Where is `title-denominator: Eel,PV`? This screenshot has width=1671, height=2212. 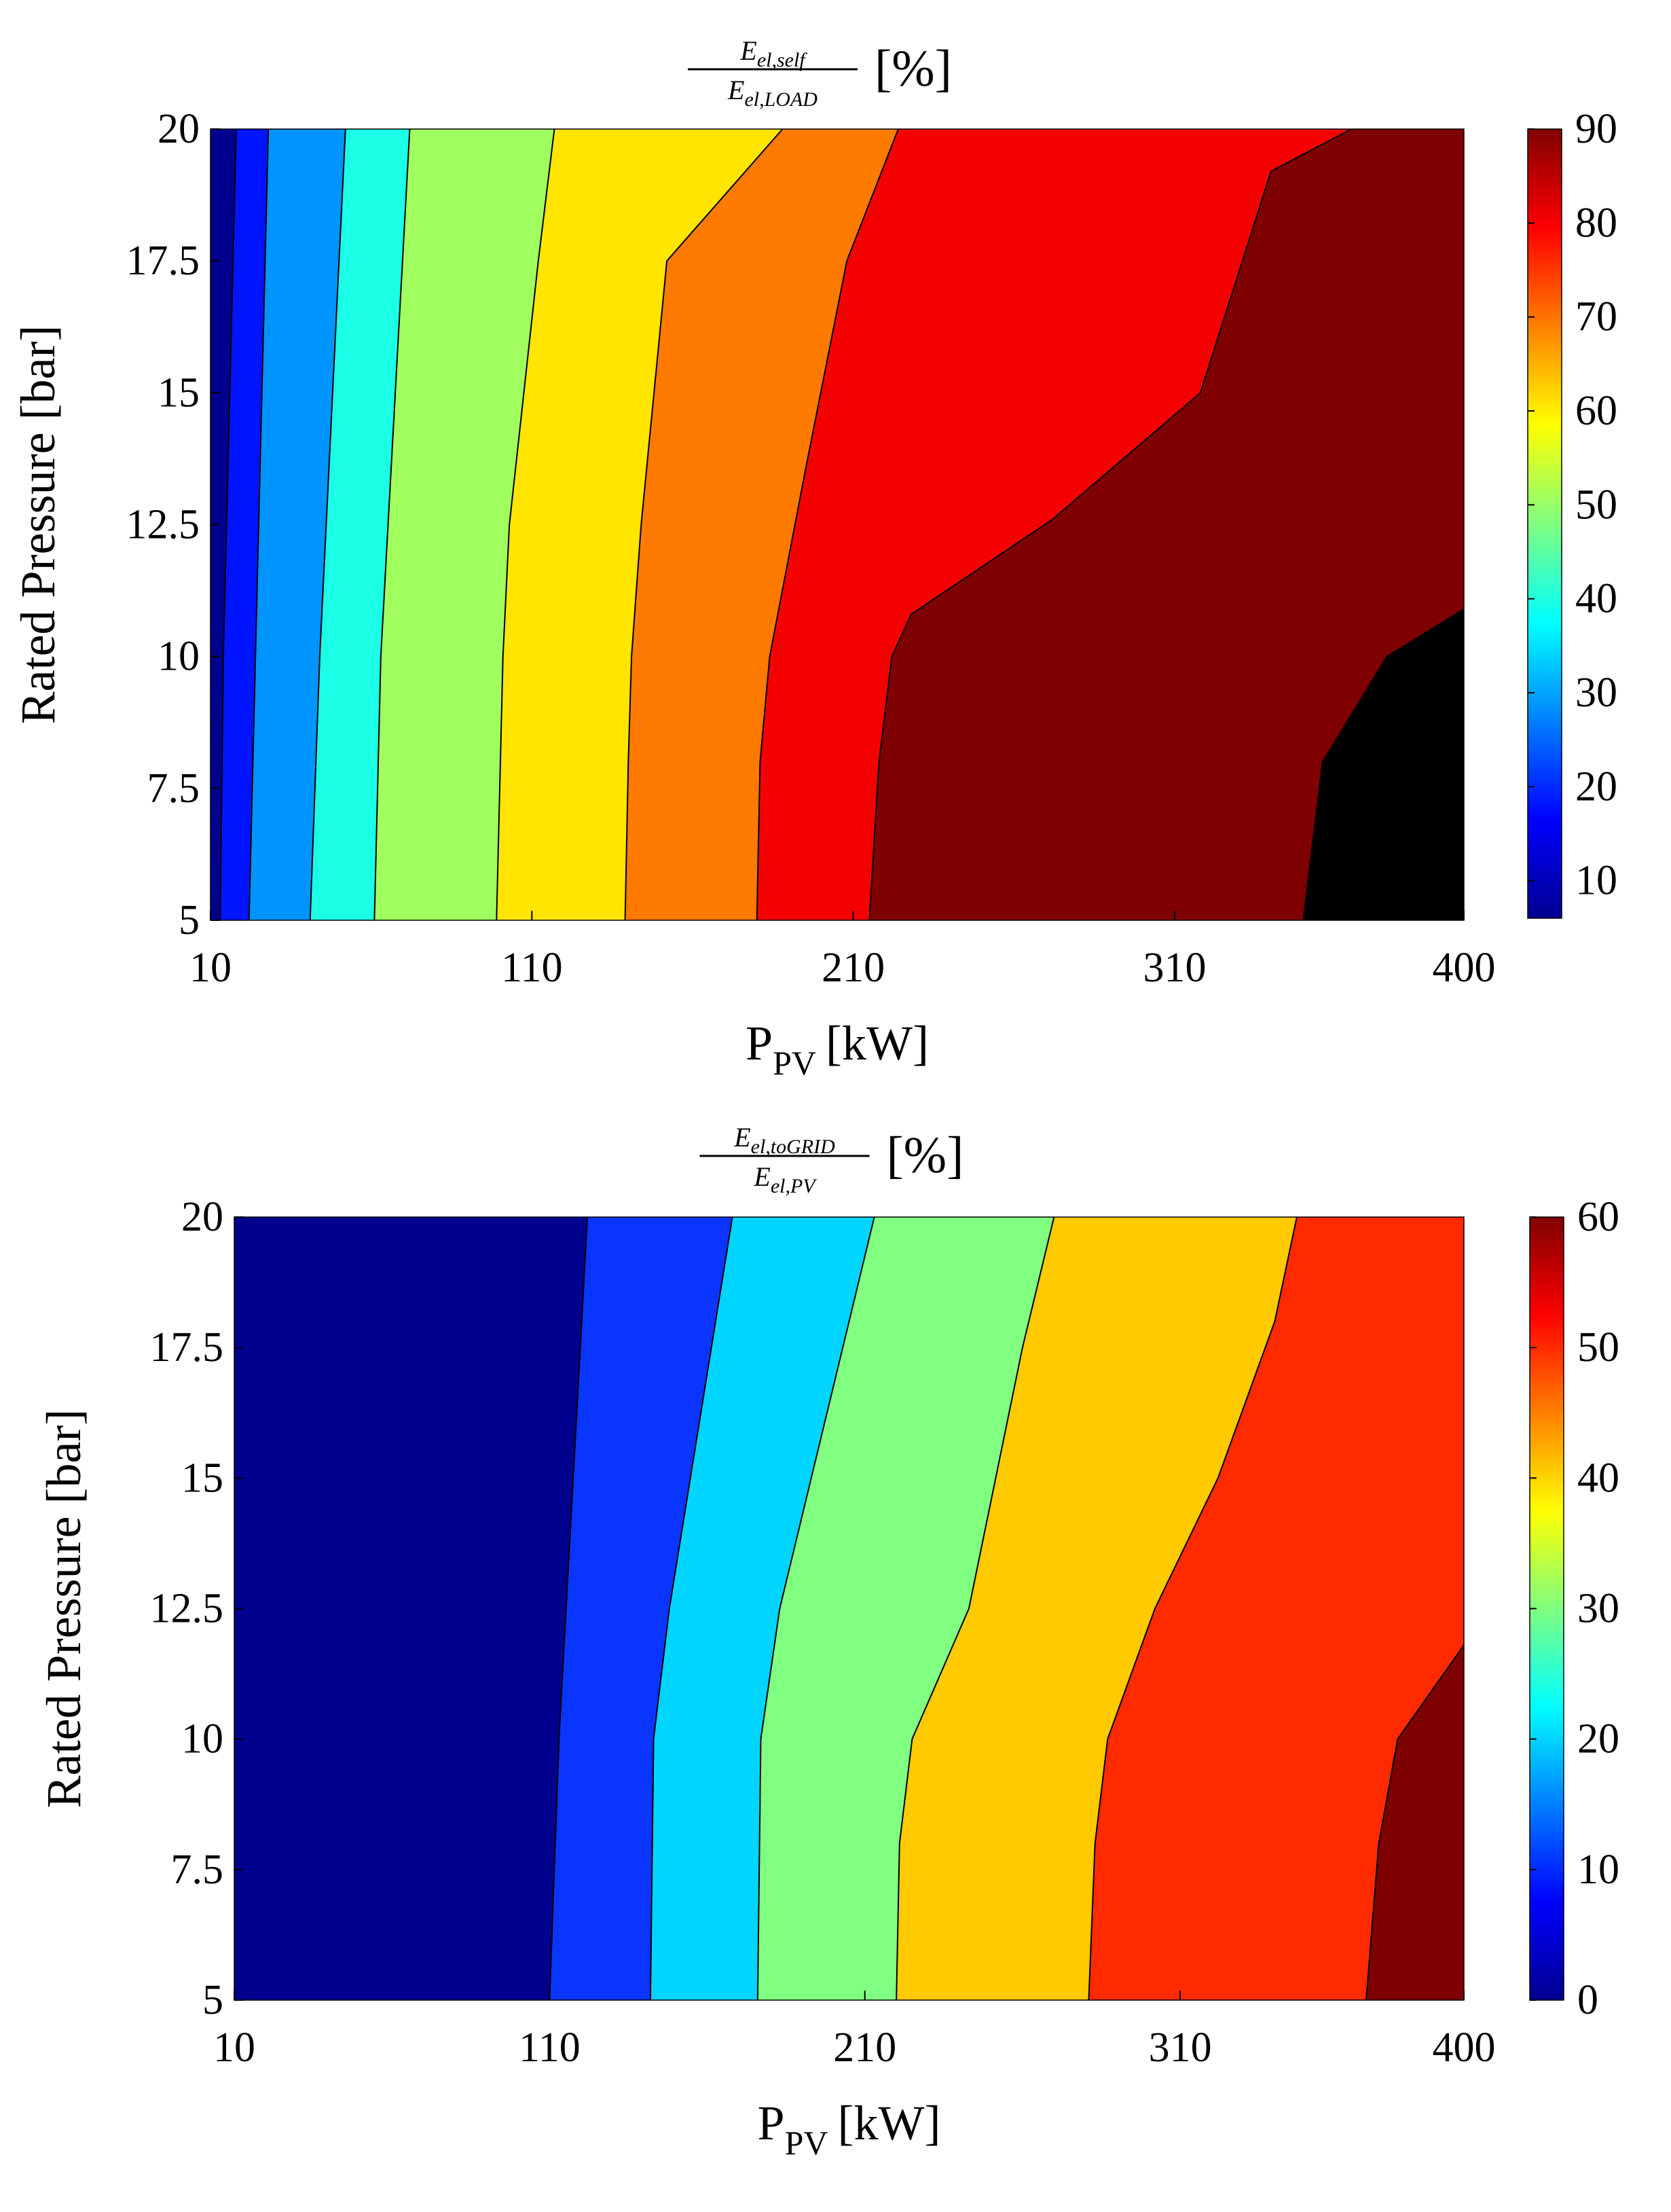 title-denominator: Eel,PV is located at coordinates (785, 1179).